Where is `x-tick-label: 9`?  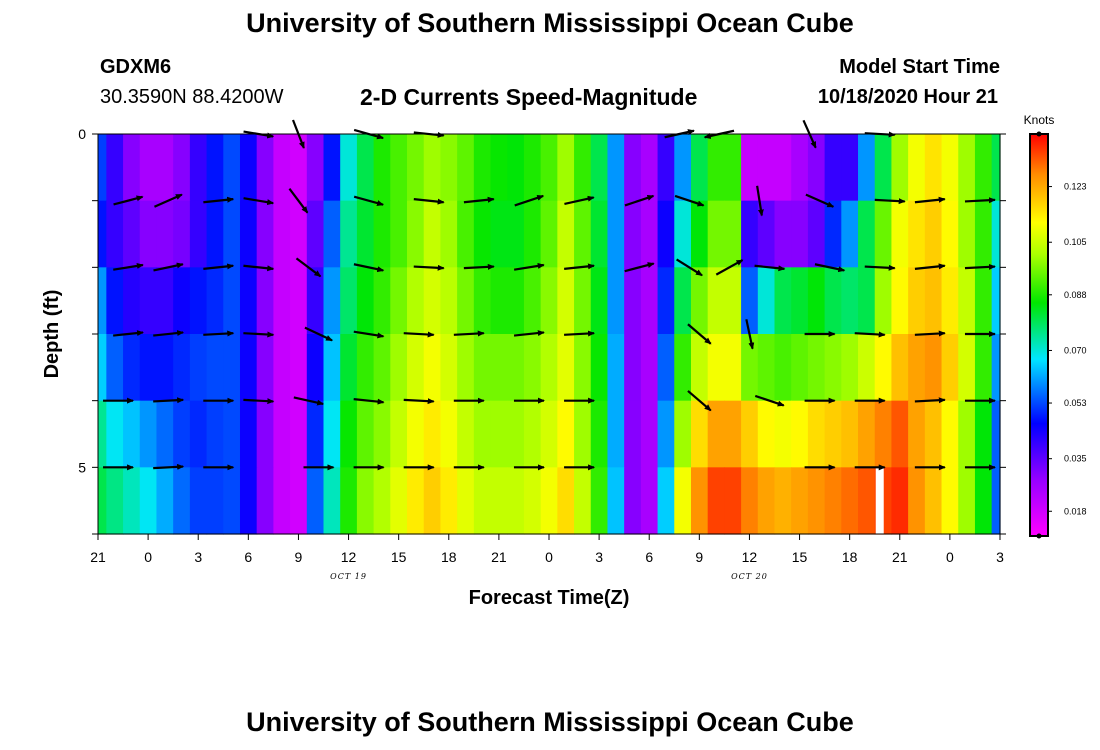 x-tick-label: 9 is located at coordinates (299, 557).